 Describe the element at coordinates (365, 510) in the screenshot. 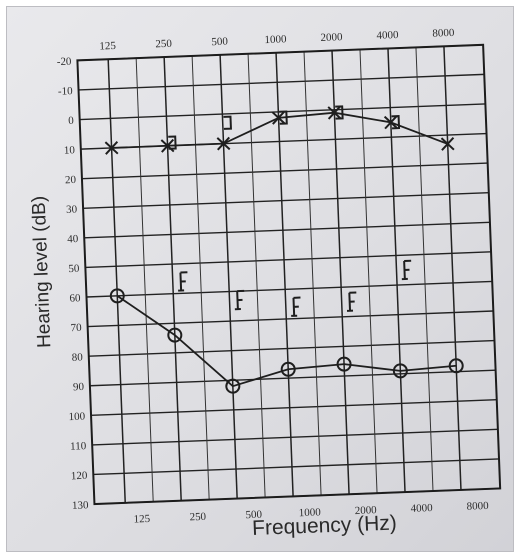

I see `frequency-tick-label-bottom: 2000` at that location.